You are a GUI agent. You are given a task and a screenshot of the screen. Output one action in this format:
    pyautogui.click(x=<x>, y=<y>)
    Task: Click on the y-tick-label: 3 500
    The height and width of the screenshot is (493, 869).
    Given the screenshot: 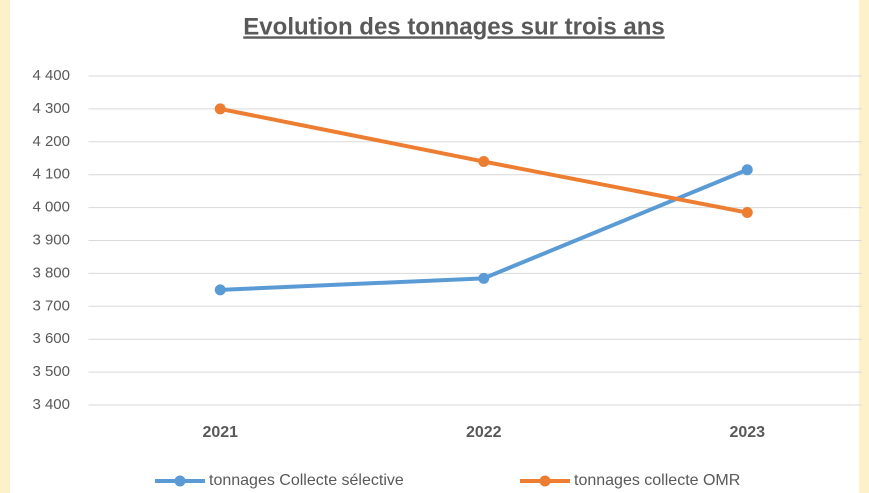 What is the action you would take?
    pyautogui.click(x=51, y=371)
    